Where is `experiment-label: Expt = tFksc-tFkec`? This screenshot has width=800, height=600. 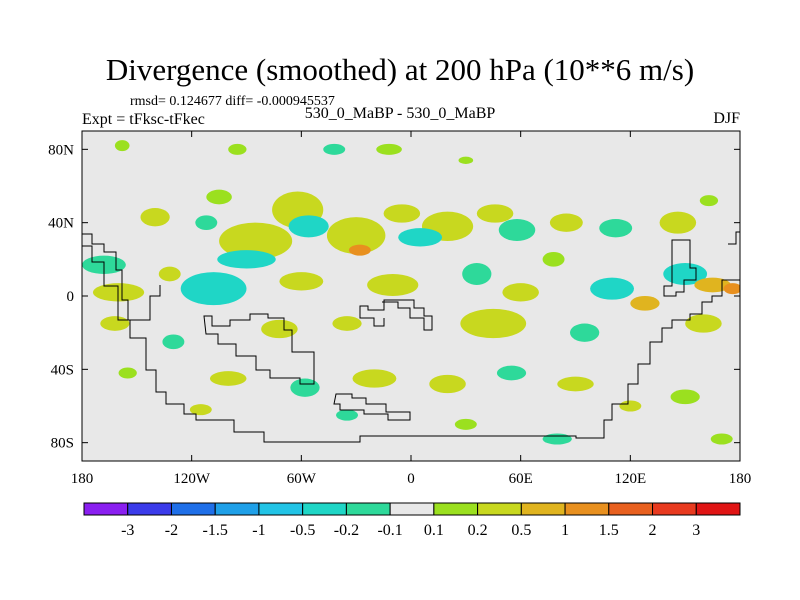
experiment-label: Expt = tFksc-tFkec is located at coordinates (143, 119).